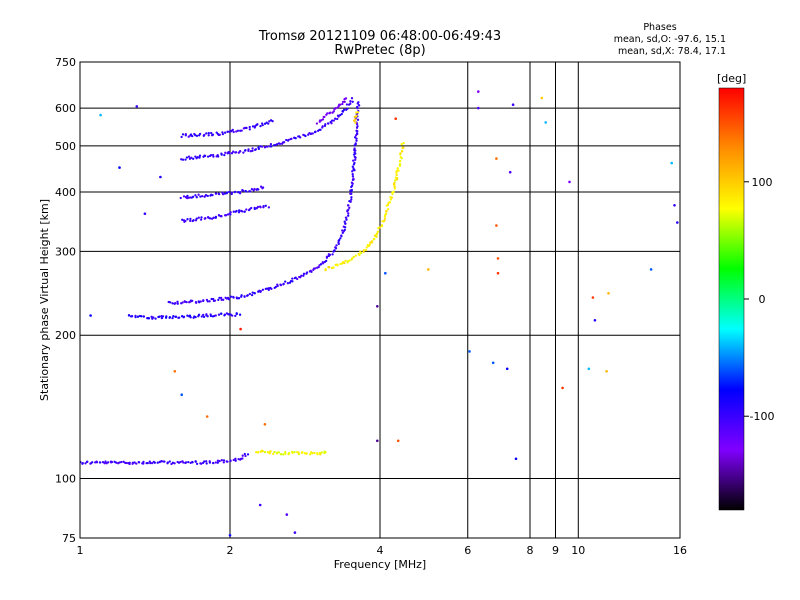 The height and width of the screenshot is (600, 800). Describe the element at coordinates (69, 538) in the screenshot. I see `y-tick-label: 75` at that location.